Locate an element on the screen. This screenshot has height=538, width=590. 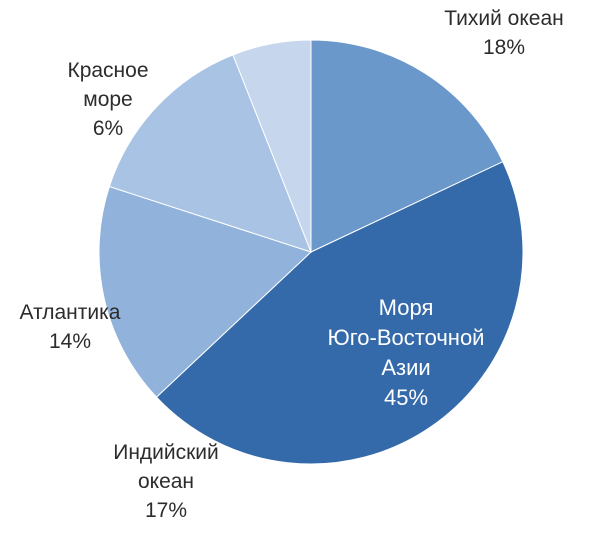
label-red-sea: Красное море 6% is located at coordinates (108, 99).